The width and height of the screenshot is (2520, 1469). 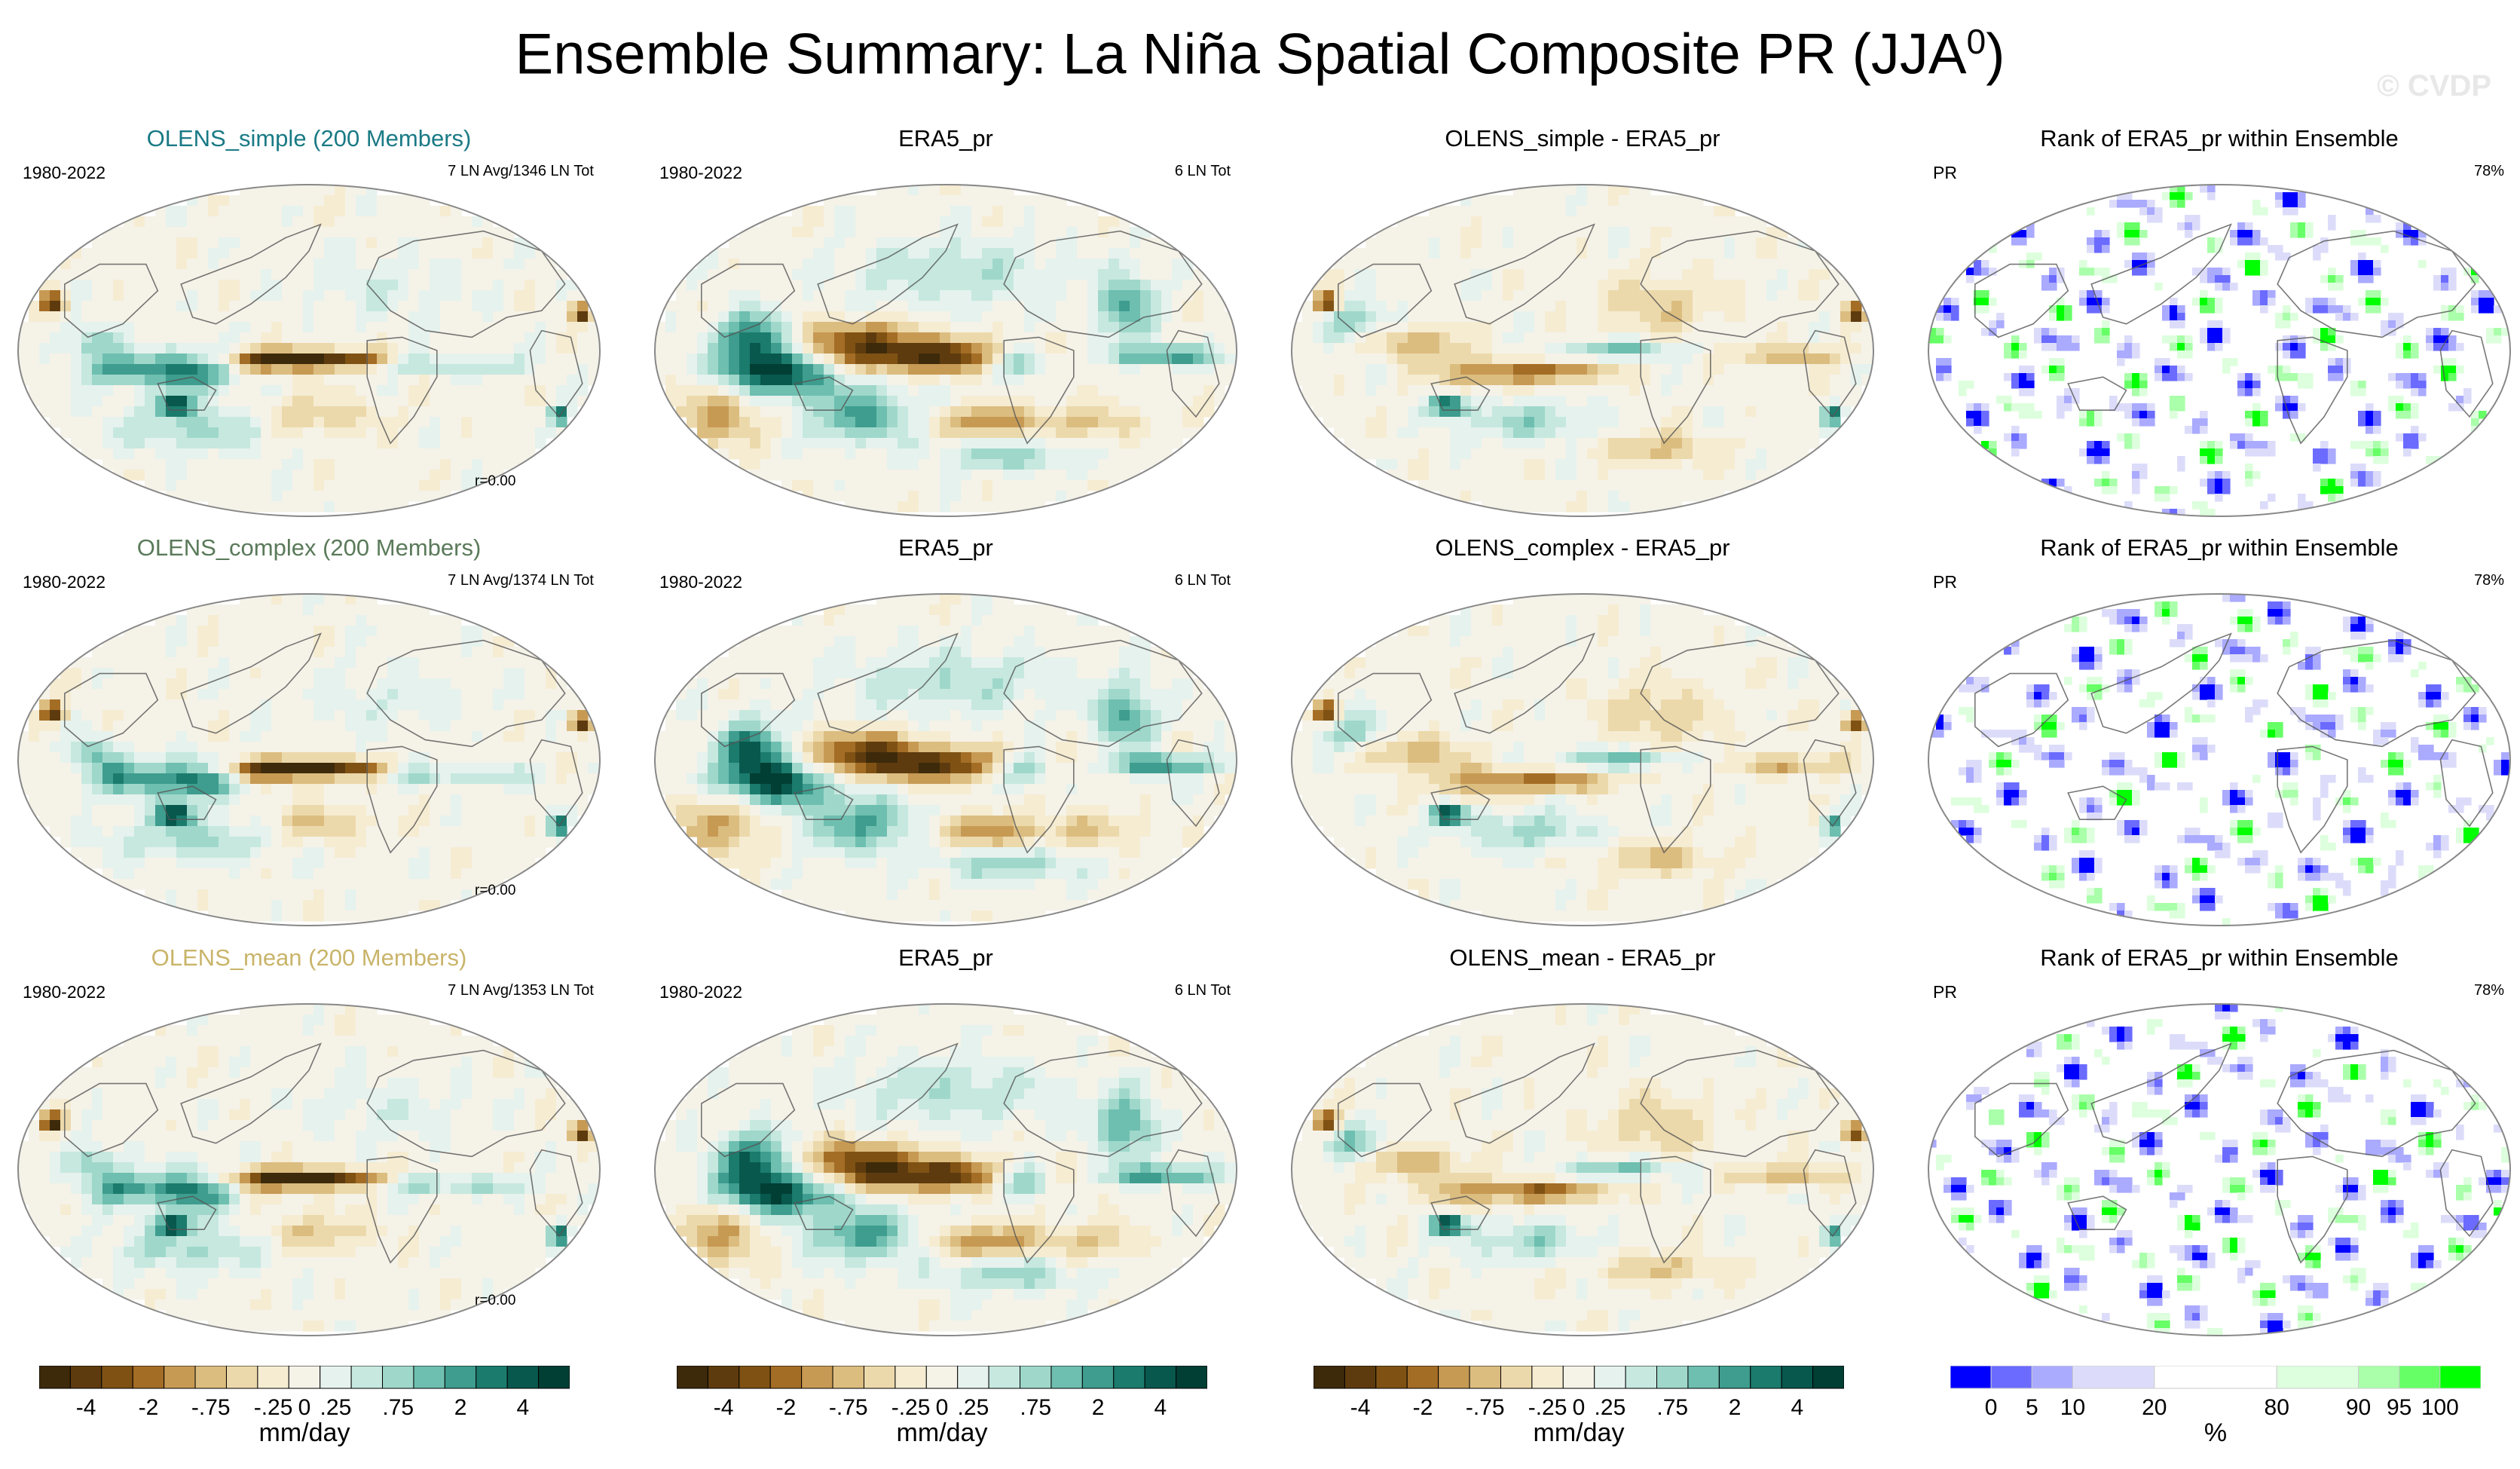 What do you see at coordinates (1582, 138) in the screenshot?
I see `panel-title: OLENS_simple - ERA5_pr` at bounding box center [1582, 138].